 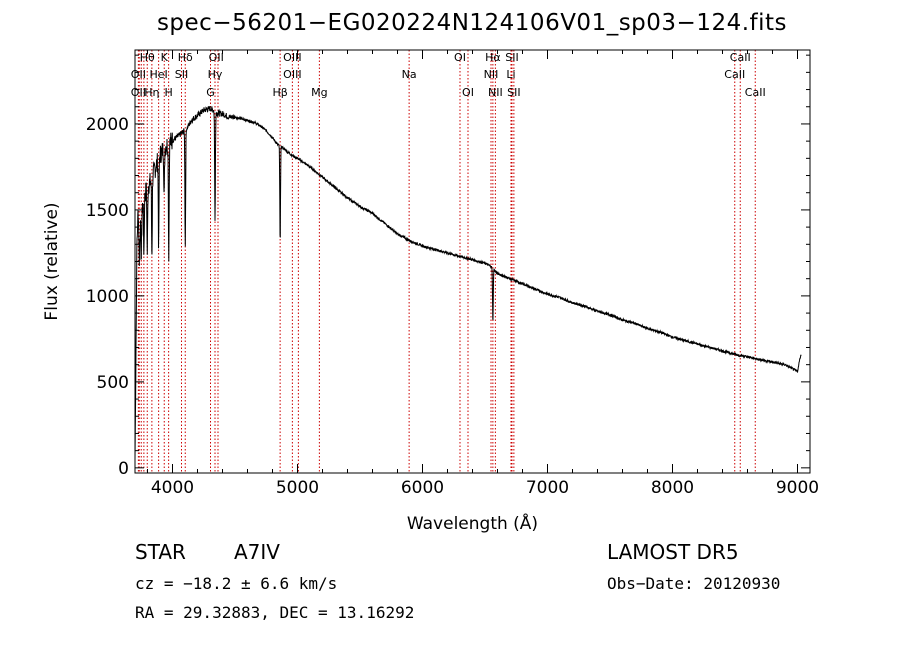 I want to click on line-label: HeI, so click(x=158, y=74).